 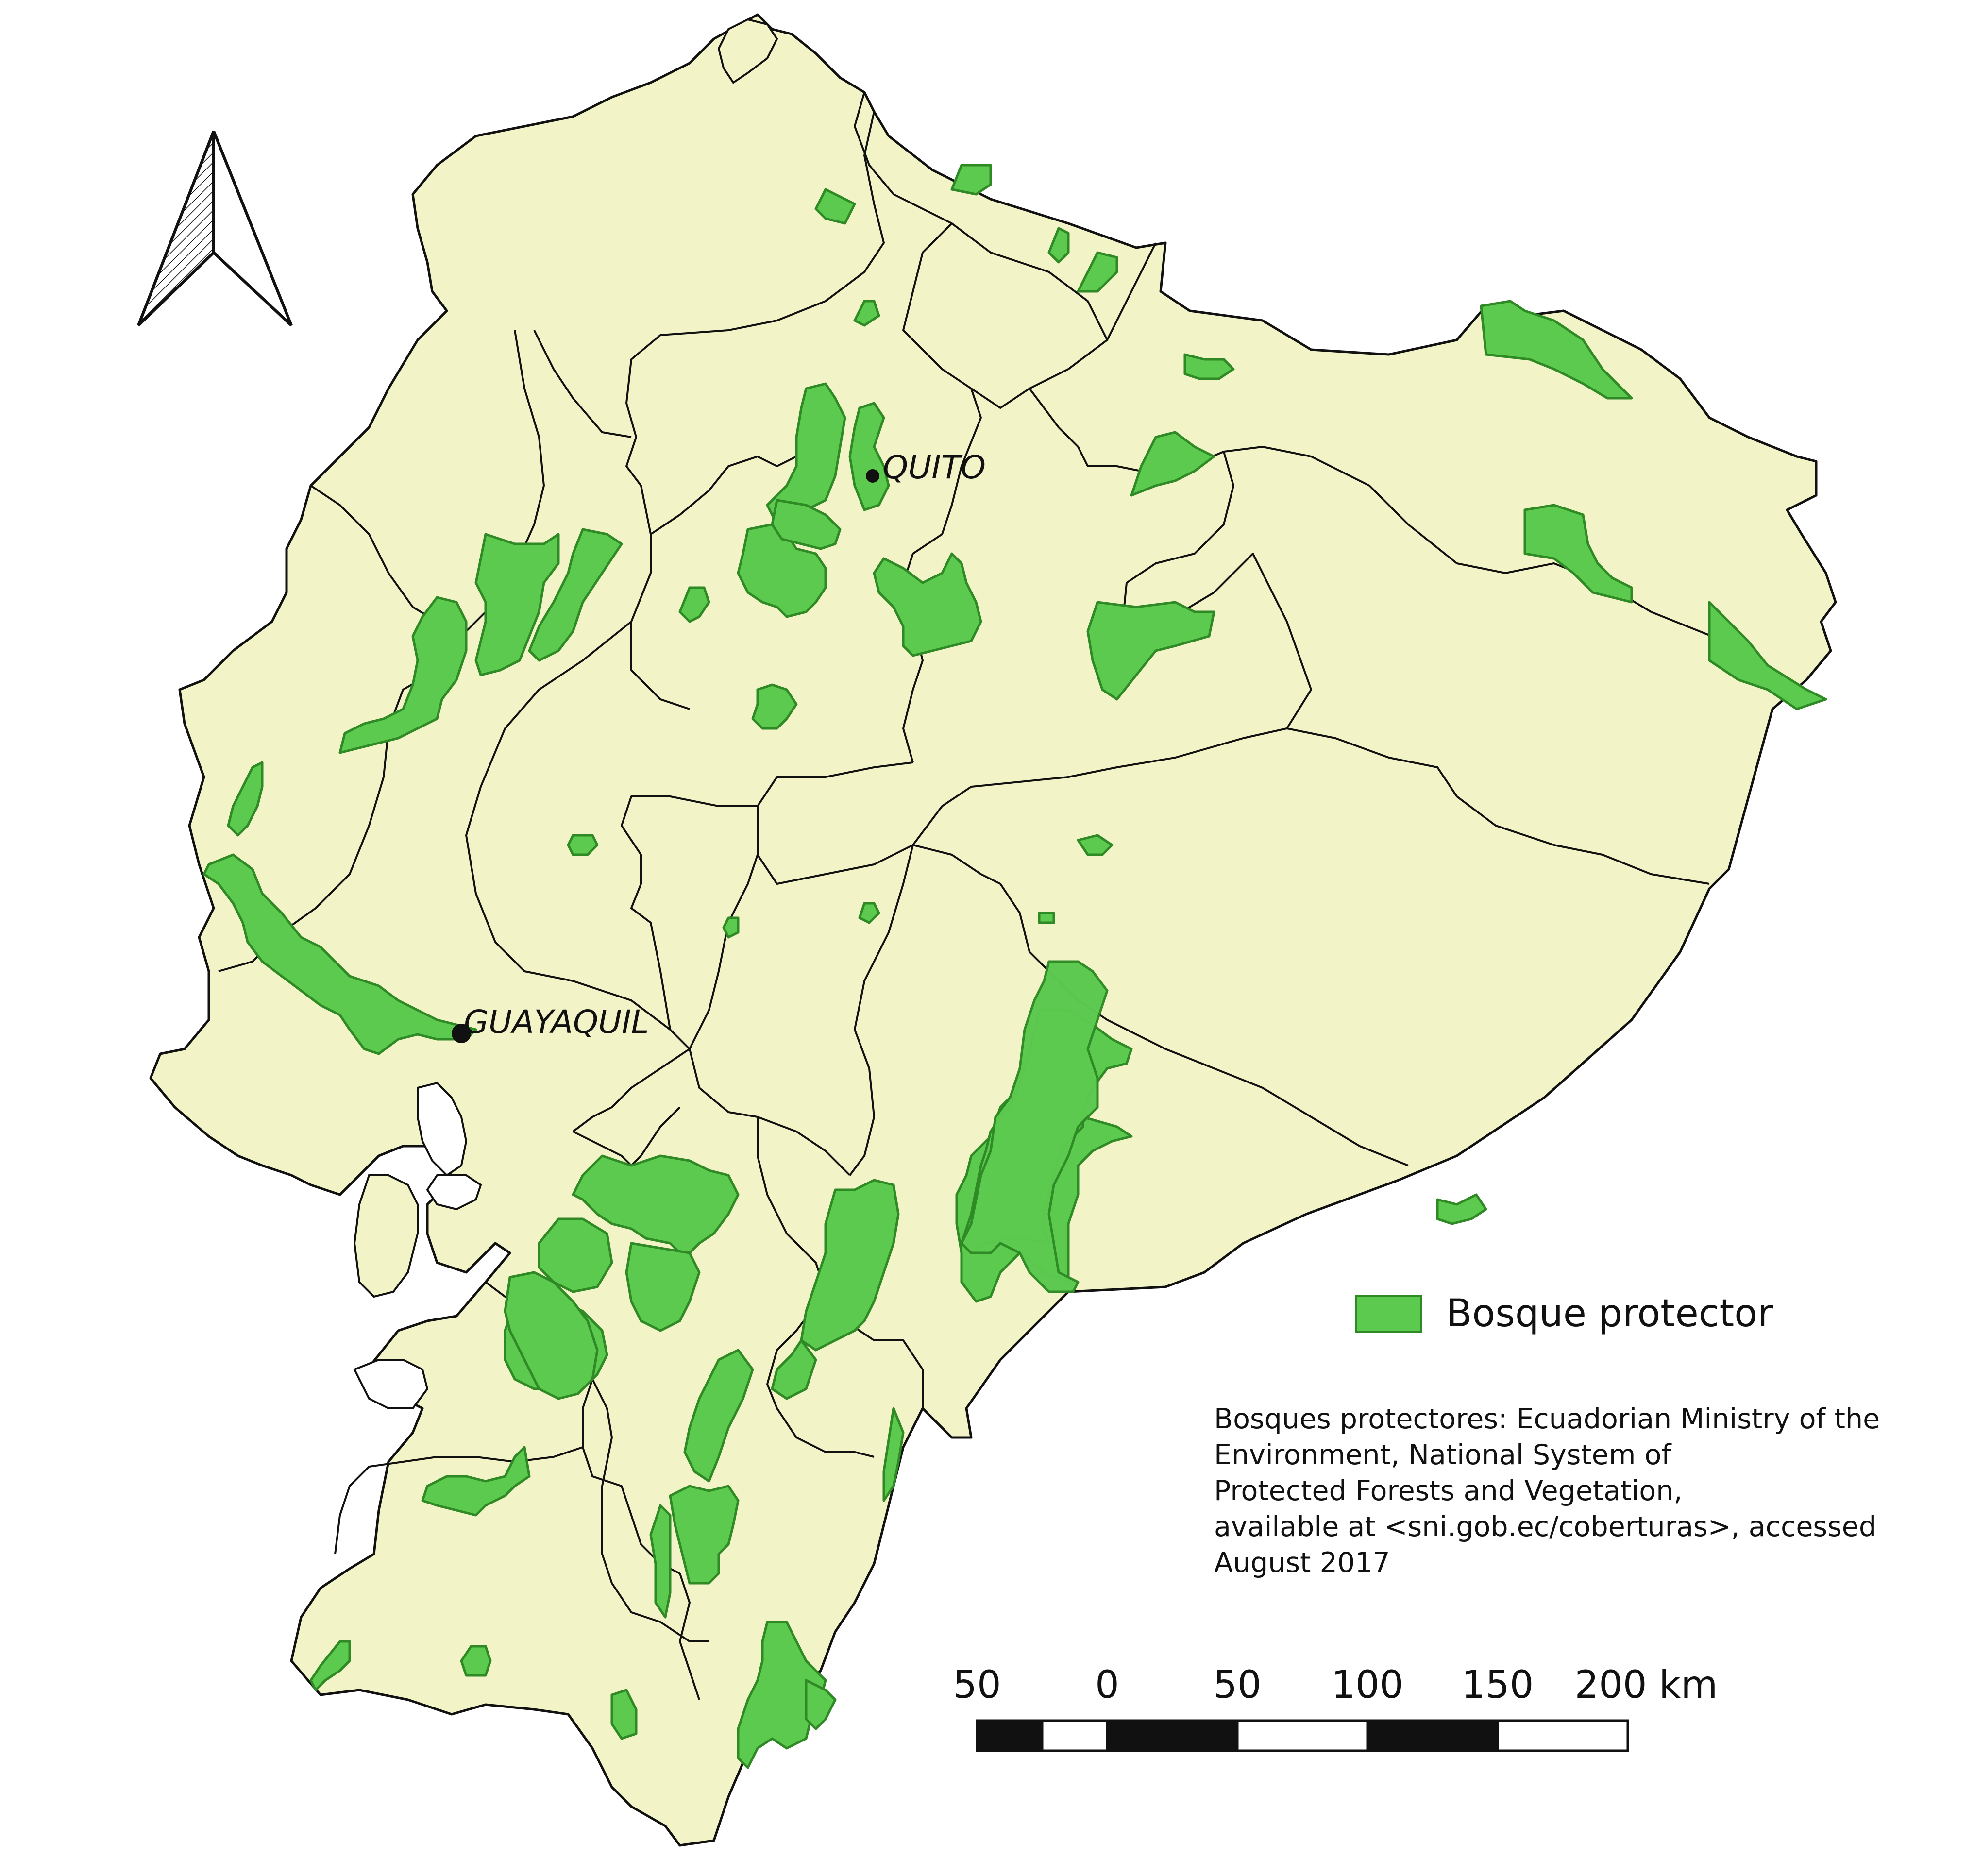 What do you see at coordinates (1609, 1313) in the screenshot?
I see `legend-label: Bosque protector` at bounding box center [1609, 1313].